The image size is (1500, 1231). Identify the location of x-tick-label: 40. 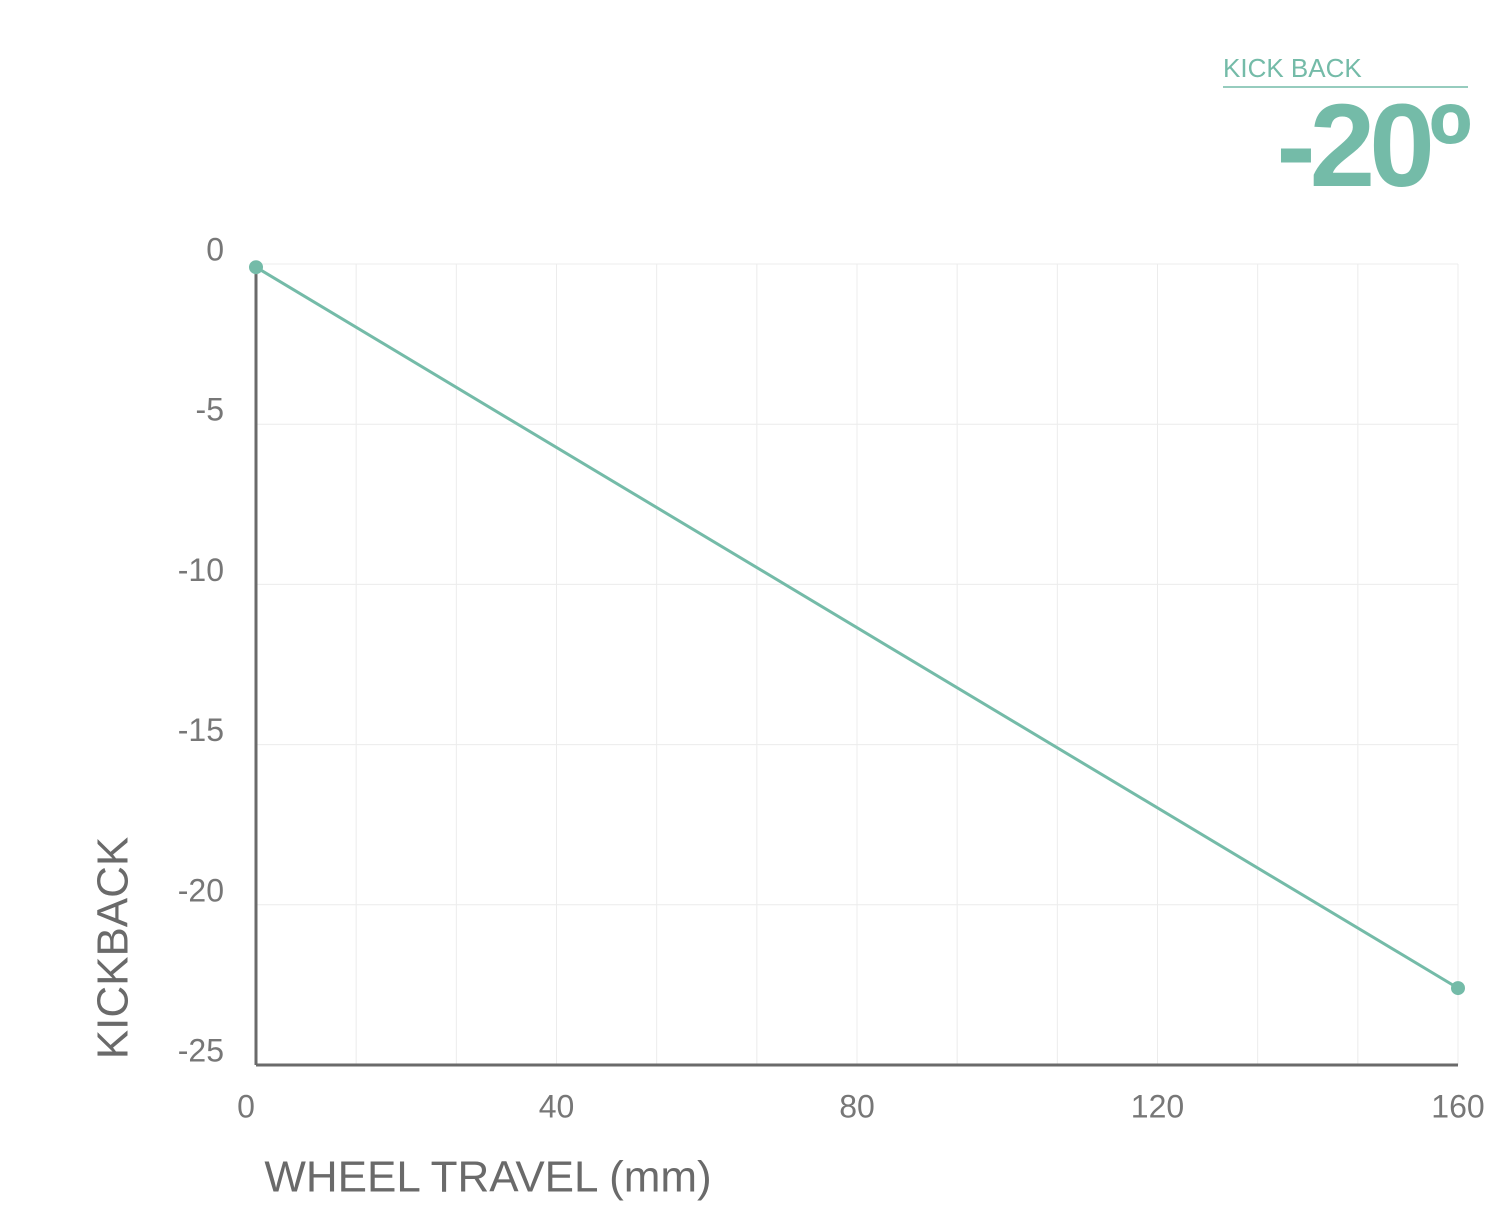
(557, 1106).